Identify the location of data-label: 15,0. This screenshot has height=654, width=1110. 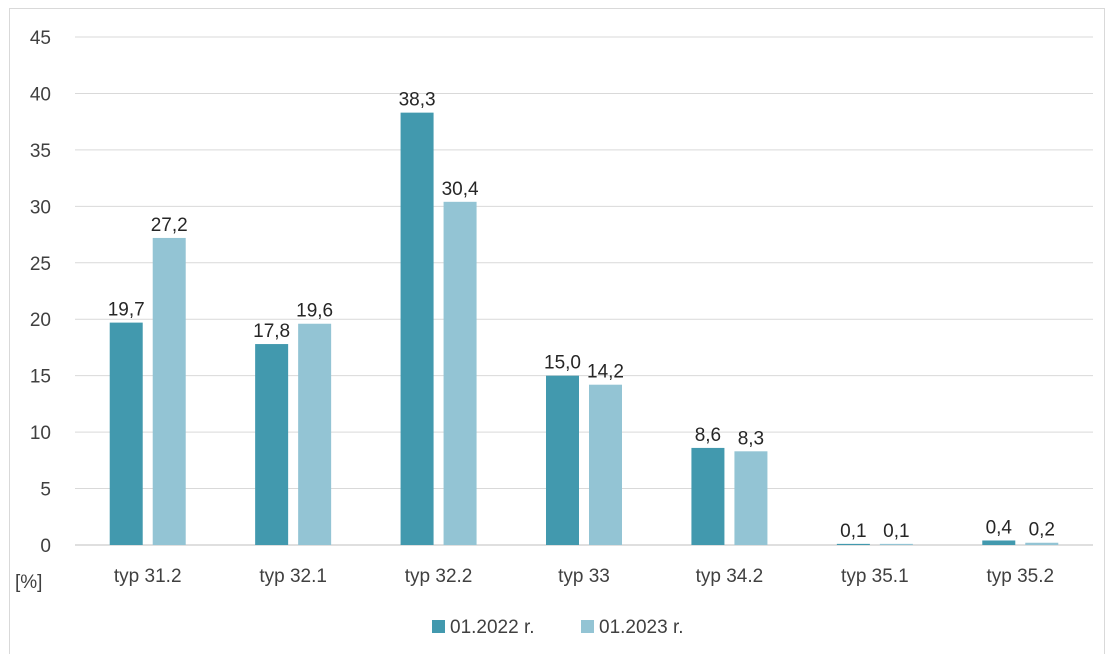
(562, 363).